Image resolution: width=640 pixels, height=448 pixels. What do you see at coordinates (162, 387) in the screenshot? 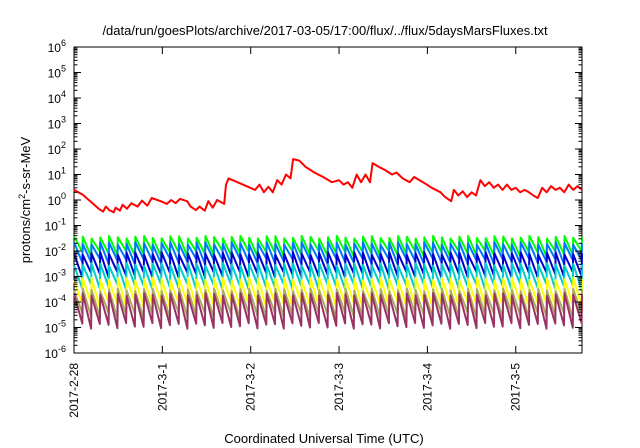
I see `x-tick-label: 2017-3-1` at bounding box center [162, 387].